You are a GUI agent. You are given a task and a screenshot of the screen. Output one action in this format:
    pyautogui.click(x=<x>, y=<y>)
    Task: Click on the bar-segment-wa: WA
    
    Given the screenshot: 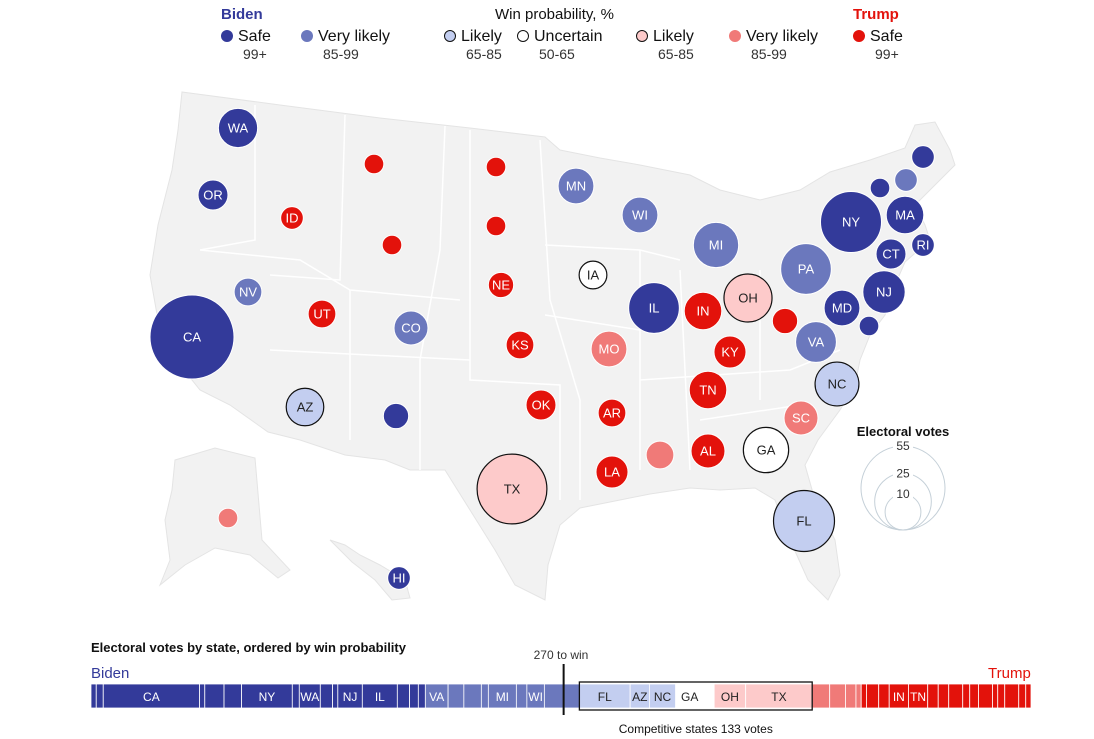 What is the action you would take?
    pyautogui.click(x=309, y=696)
    